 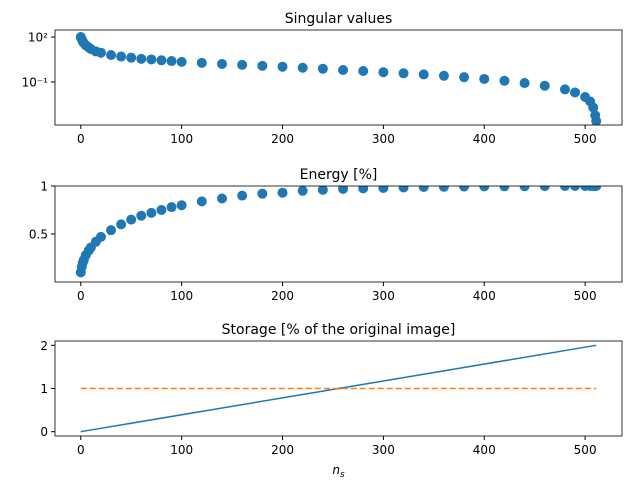 What do you see at coordinates (35, 82) in the screenshot?
I see `y-tick-label: 10⁻¹` at bounding box center [35, 82].